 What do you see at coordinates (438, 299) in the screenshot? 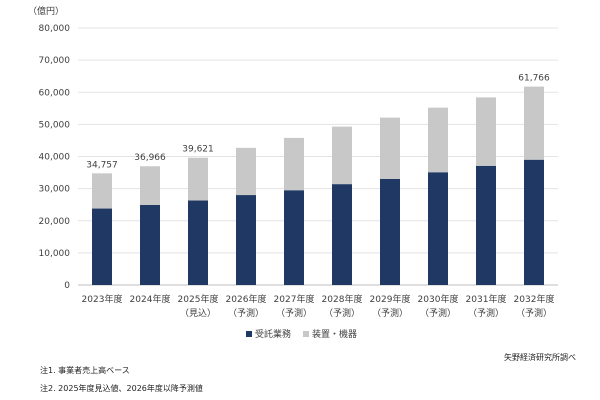
I see `x-tick-label: 2030年度` at bounding box center [438, 299].